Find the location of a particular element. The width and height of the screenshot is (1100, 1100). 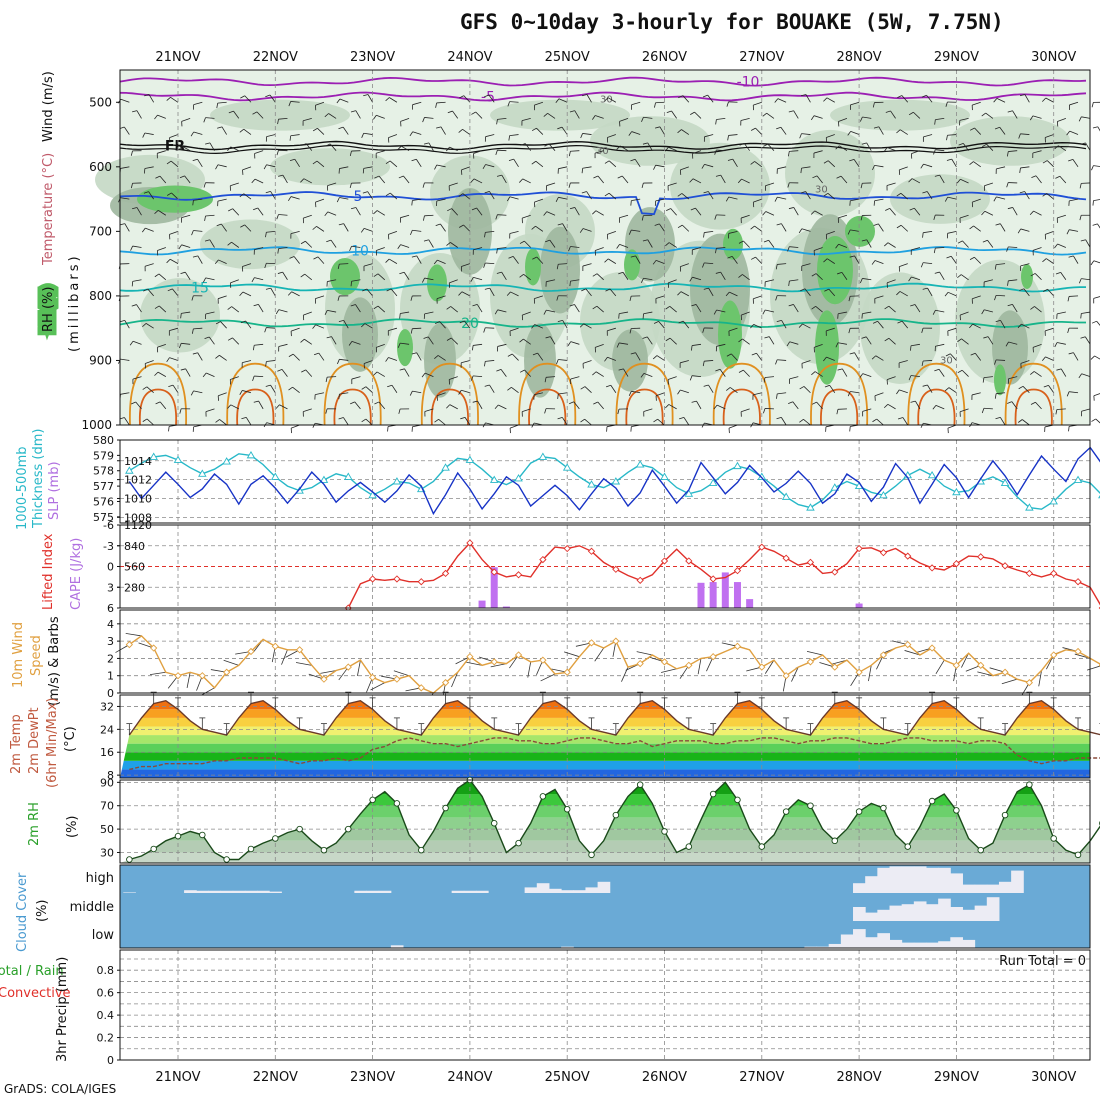

x-tick-label-bottom: 29NOV is located at coordinates (956, 1077).